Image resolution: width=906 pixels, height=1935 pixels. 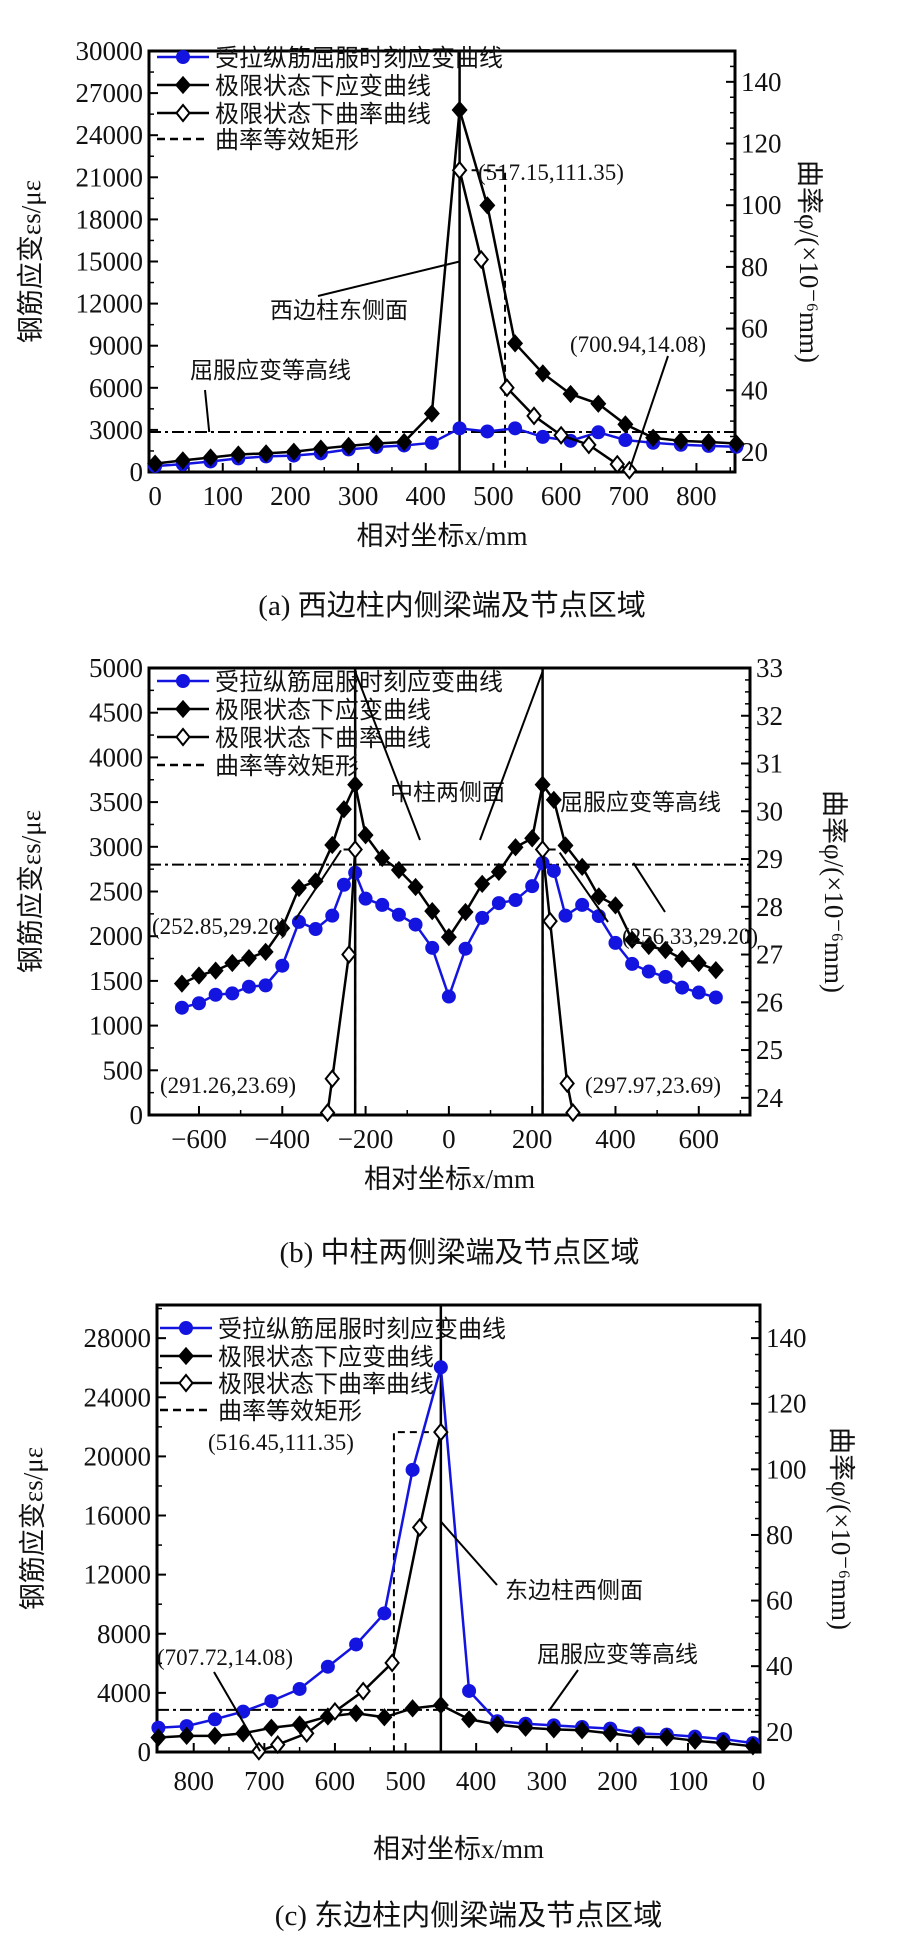 What do you see at coordinates (769, 955) in the screenshot?
I see `y-right-tick-label: 27` at bounding box center [769, 955].